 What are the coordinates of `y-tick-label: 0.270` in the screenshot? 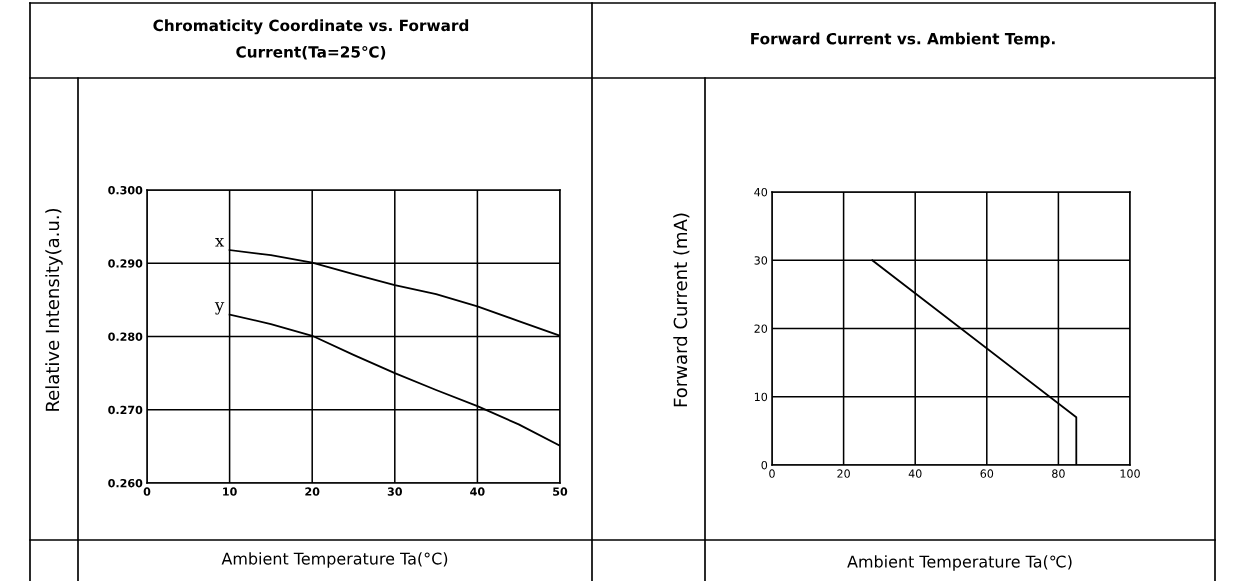 It's located at (125, 410).